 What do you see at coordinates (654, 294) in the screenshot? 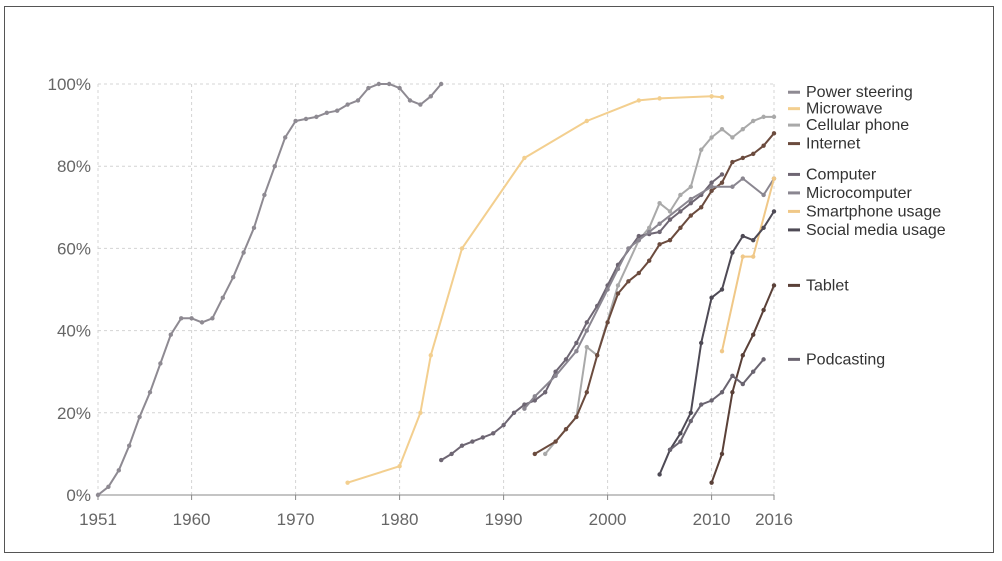
I see `series-internet` at bounding box center [654, 294].